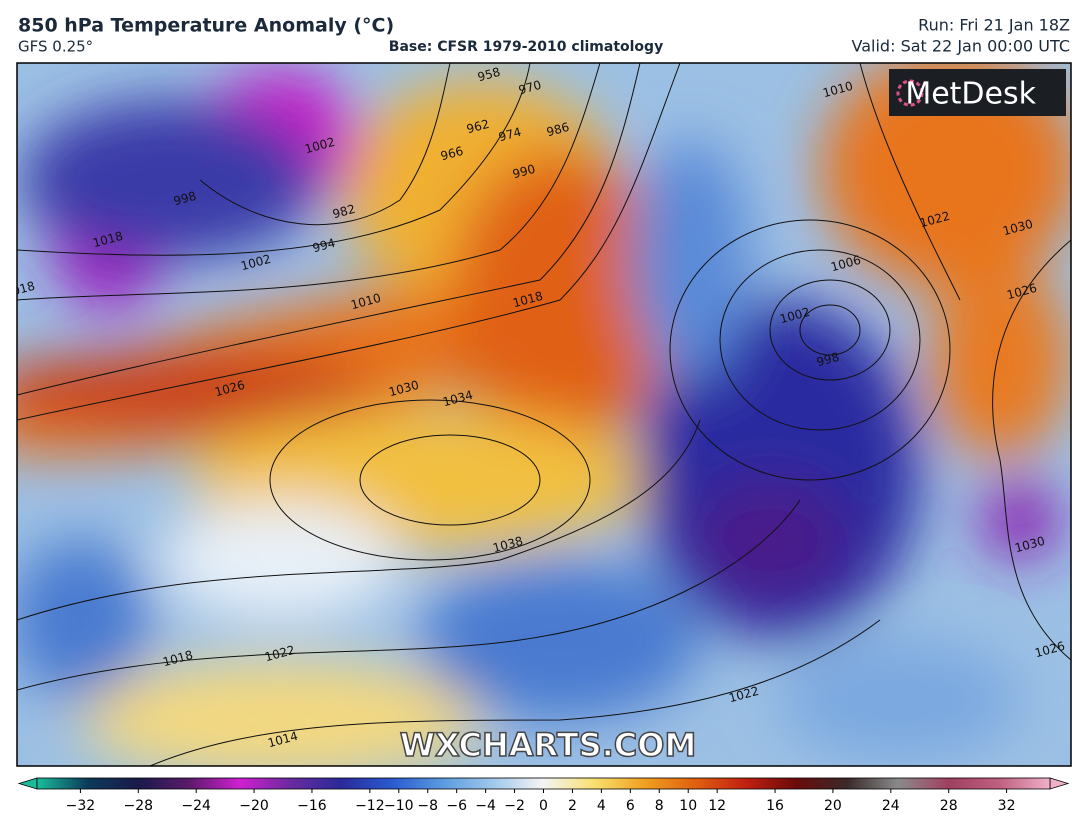 The height and width of the screenshot is (832, 1072). What do you see at coordinates (543, 806) in the screenshot?
I see `colorbar-tick-label: 0` at bounding box center [543, 806].